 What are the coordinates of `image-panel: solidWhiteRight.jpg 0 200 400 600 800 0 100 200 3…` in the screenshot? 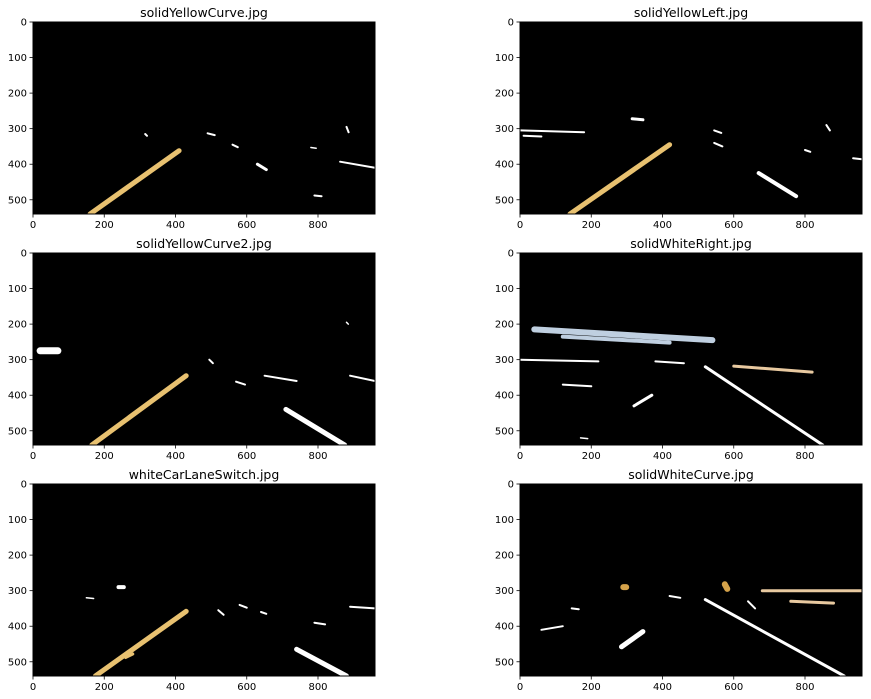 It's located at (679, 349).